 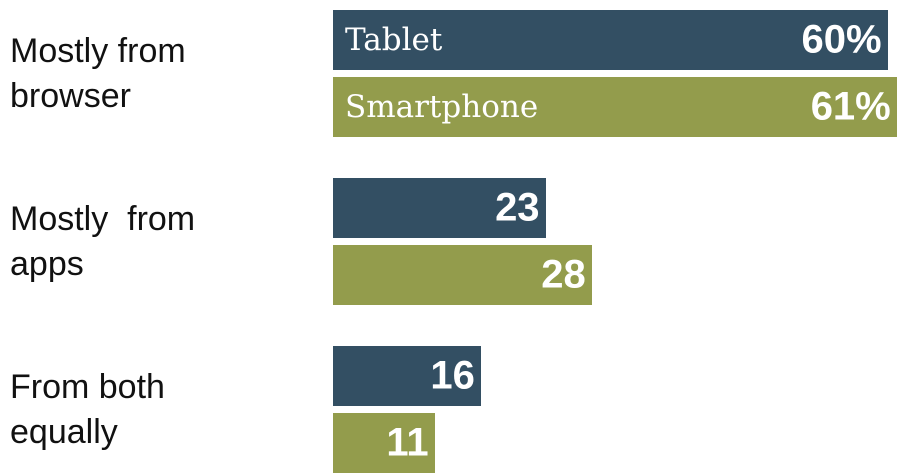 I want to click on series-label: Smartphone, so click(x=442, y=107).